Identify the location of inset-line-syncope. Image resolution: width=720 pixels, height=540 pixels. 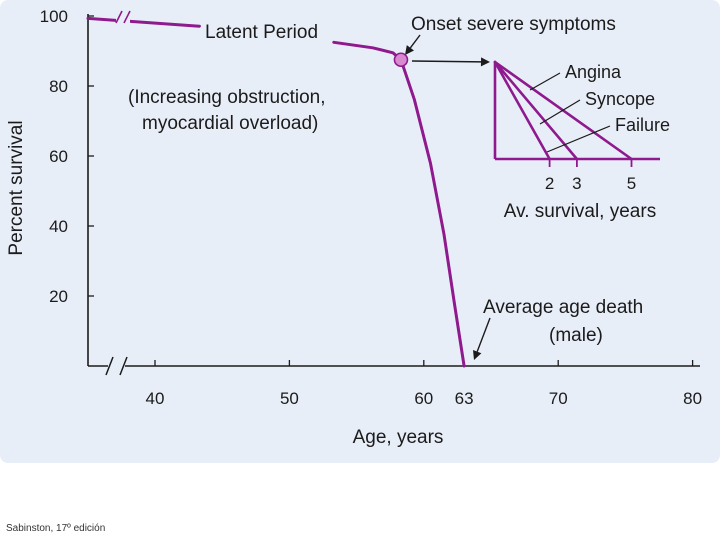
(536, 110).